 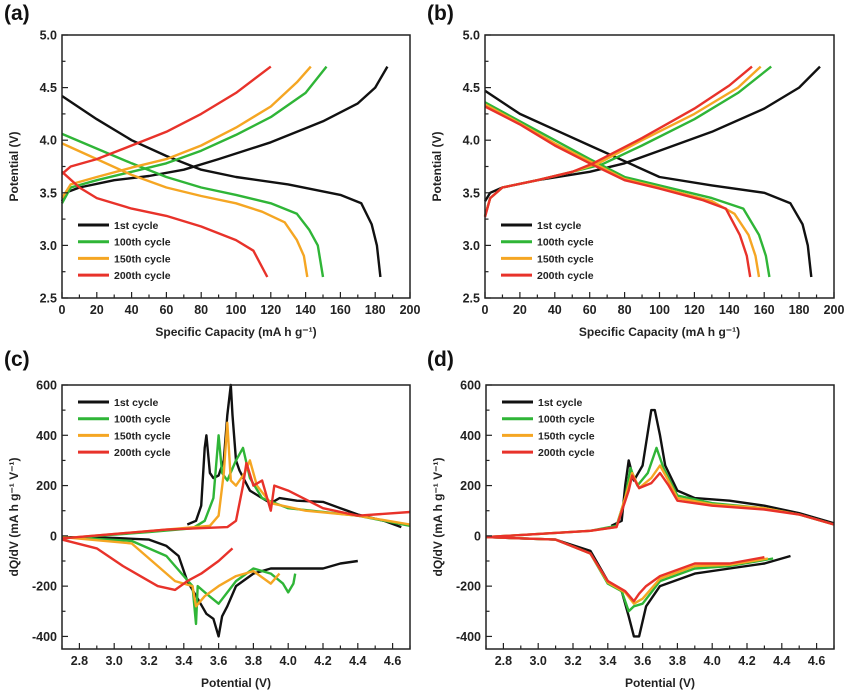 What do you see at coordinates (79, 661) in the screenshot?
I see `x-tick-label: 2.8` at bounding box center [79, 661].